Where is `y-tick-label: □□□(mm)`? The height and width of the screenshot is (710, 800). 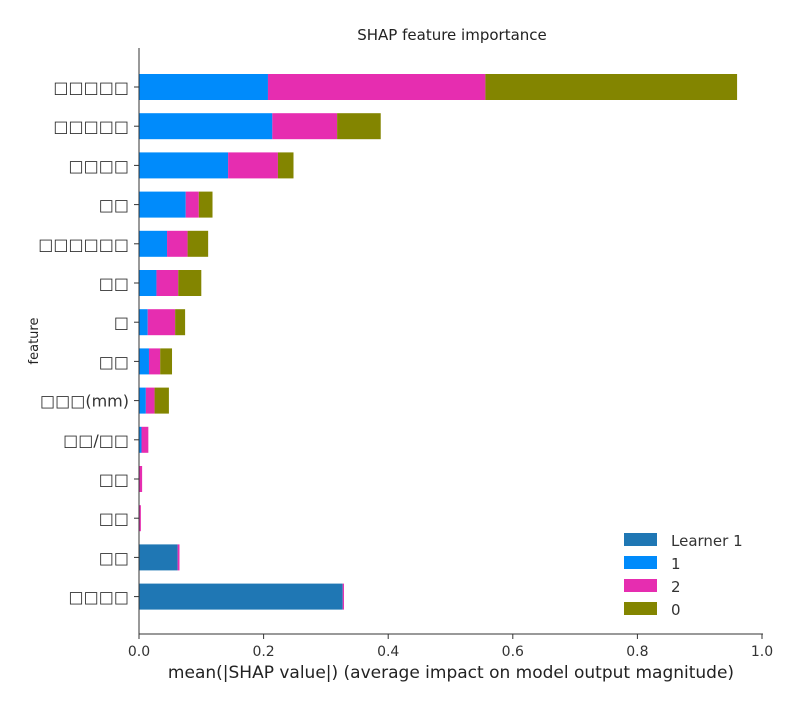 y-tick-label: □□□(mm) is located at coordinates (84, 401).